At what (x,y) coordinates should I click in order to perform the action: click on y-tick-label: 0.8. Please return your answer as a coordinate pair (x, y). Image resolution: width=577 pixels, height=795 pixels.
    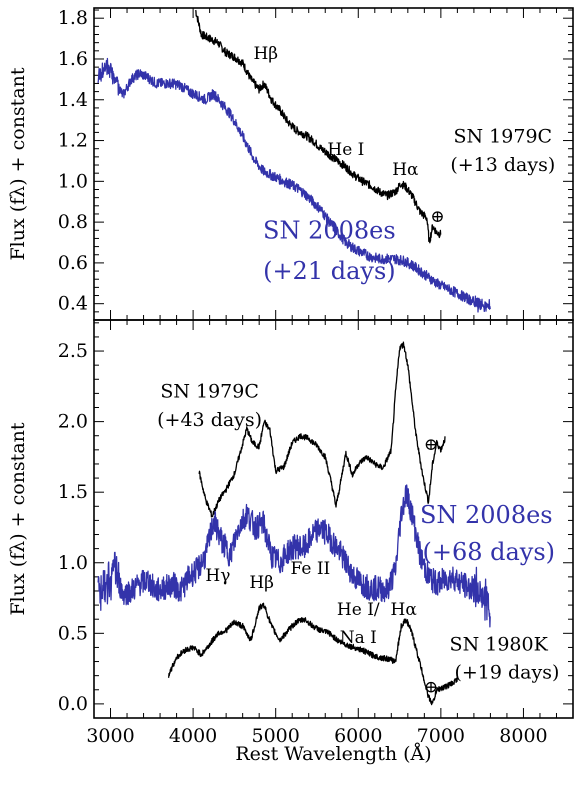
    Looking at the image, I should click on (73, 222).